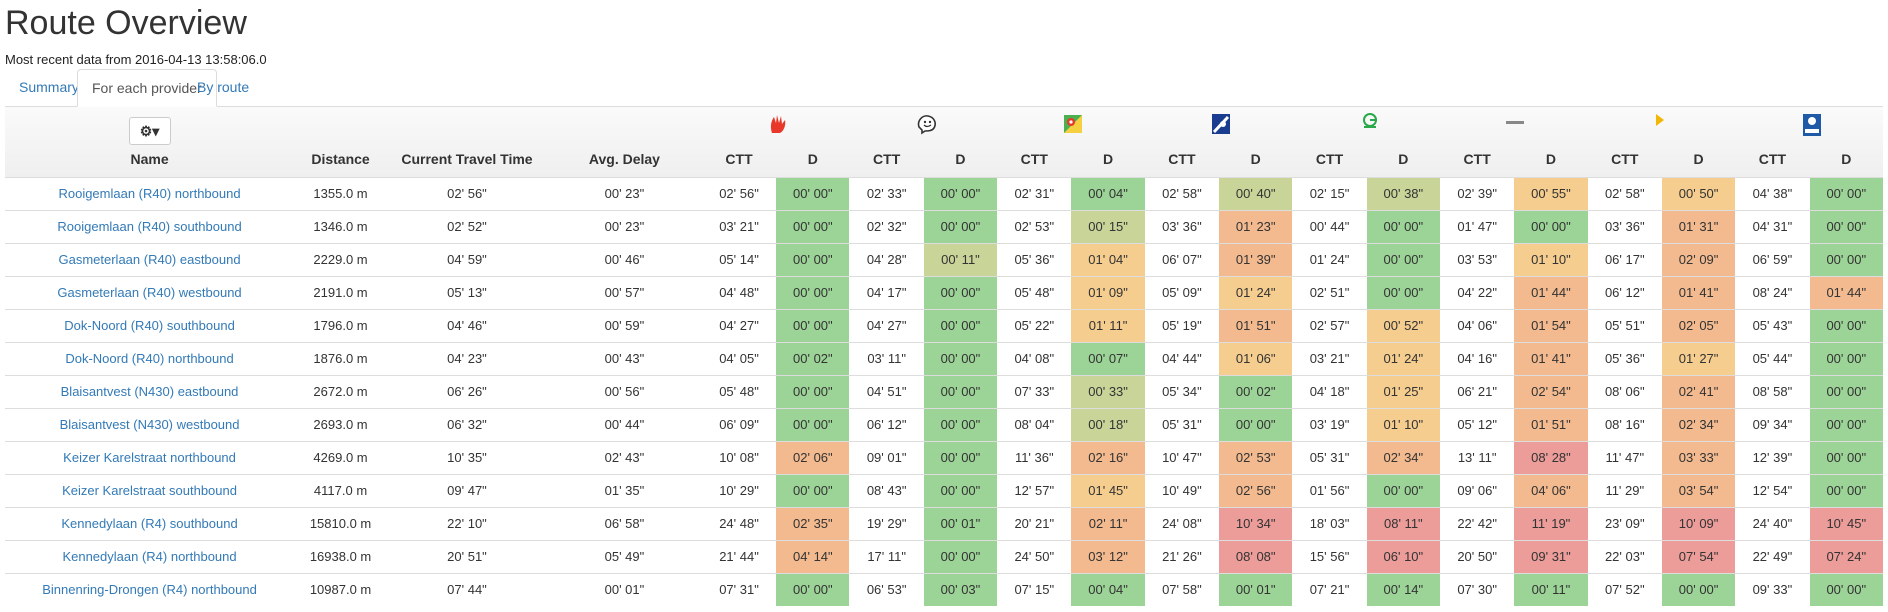 The image size is (1888, 612). What do you see at coordinates (1403, 589) in the screenshot?
I see `provider-delay-cell: 00' 14"` at bounding box center [1403, 589].